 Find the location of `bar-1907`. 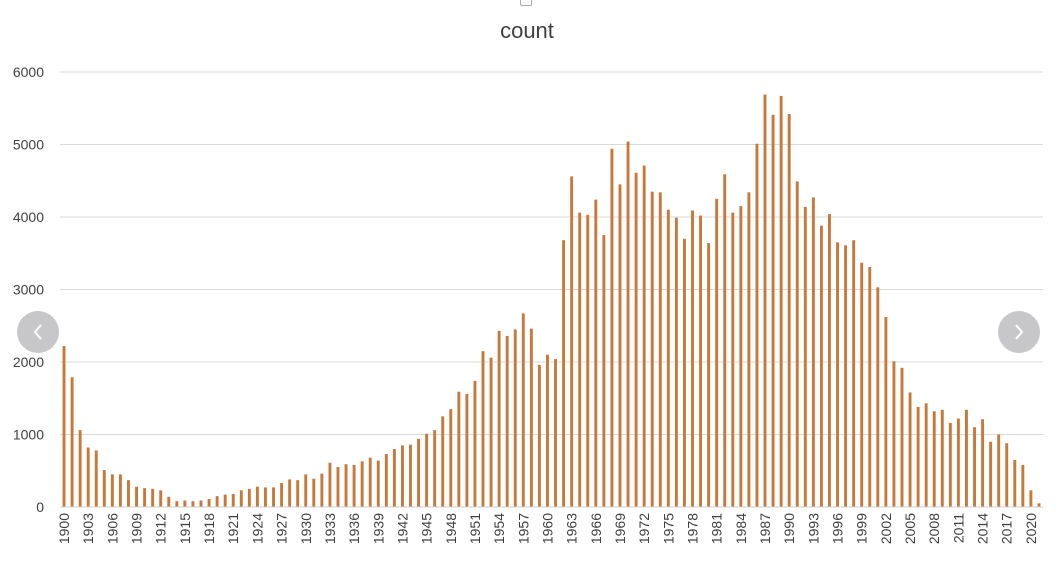

bar-1907 is located at coordinates (120, 490).